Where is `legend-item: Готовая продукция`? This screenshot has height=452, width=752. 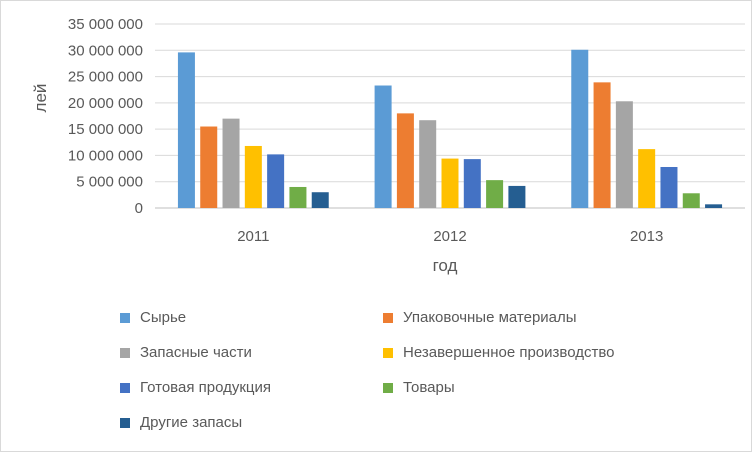
legend-item: Готовая продукция is located at coordinates (195, 387).